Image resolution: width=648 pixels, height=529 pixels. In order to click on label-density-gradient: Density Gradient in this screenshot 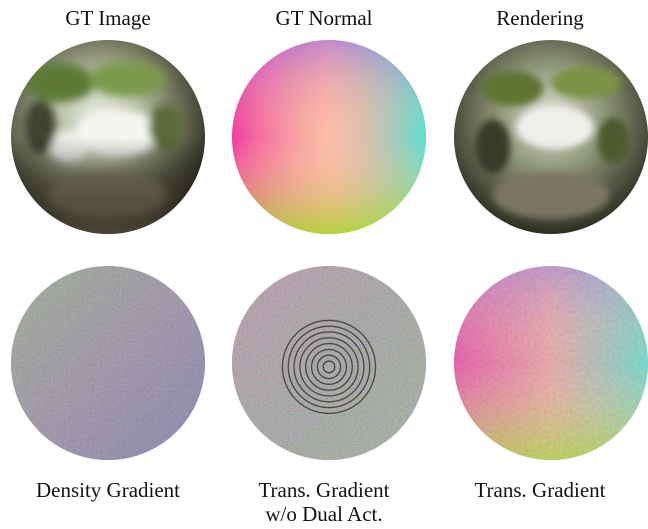, I will do `click(108, 490)`.